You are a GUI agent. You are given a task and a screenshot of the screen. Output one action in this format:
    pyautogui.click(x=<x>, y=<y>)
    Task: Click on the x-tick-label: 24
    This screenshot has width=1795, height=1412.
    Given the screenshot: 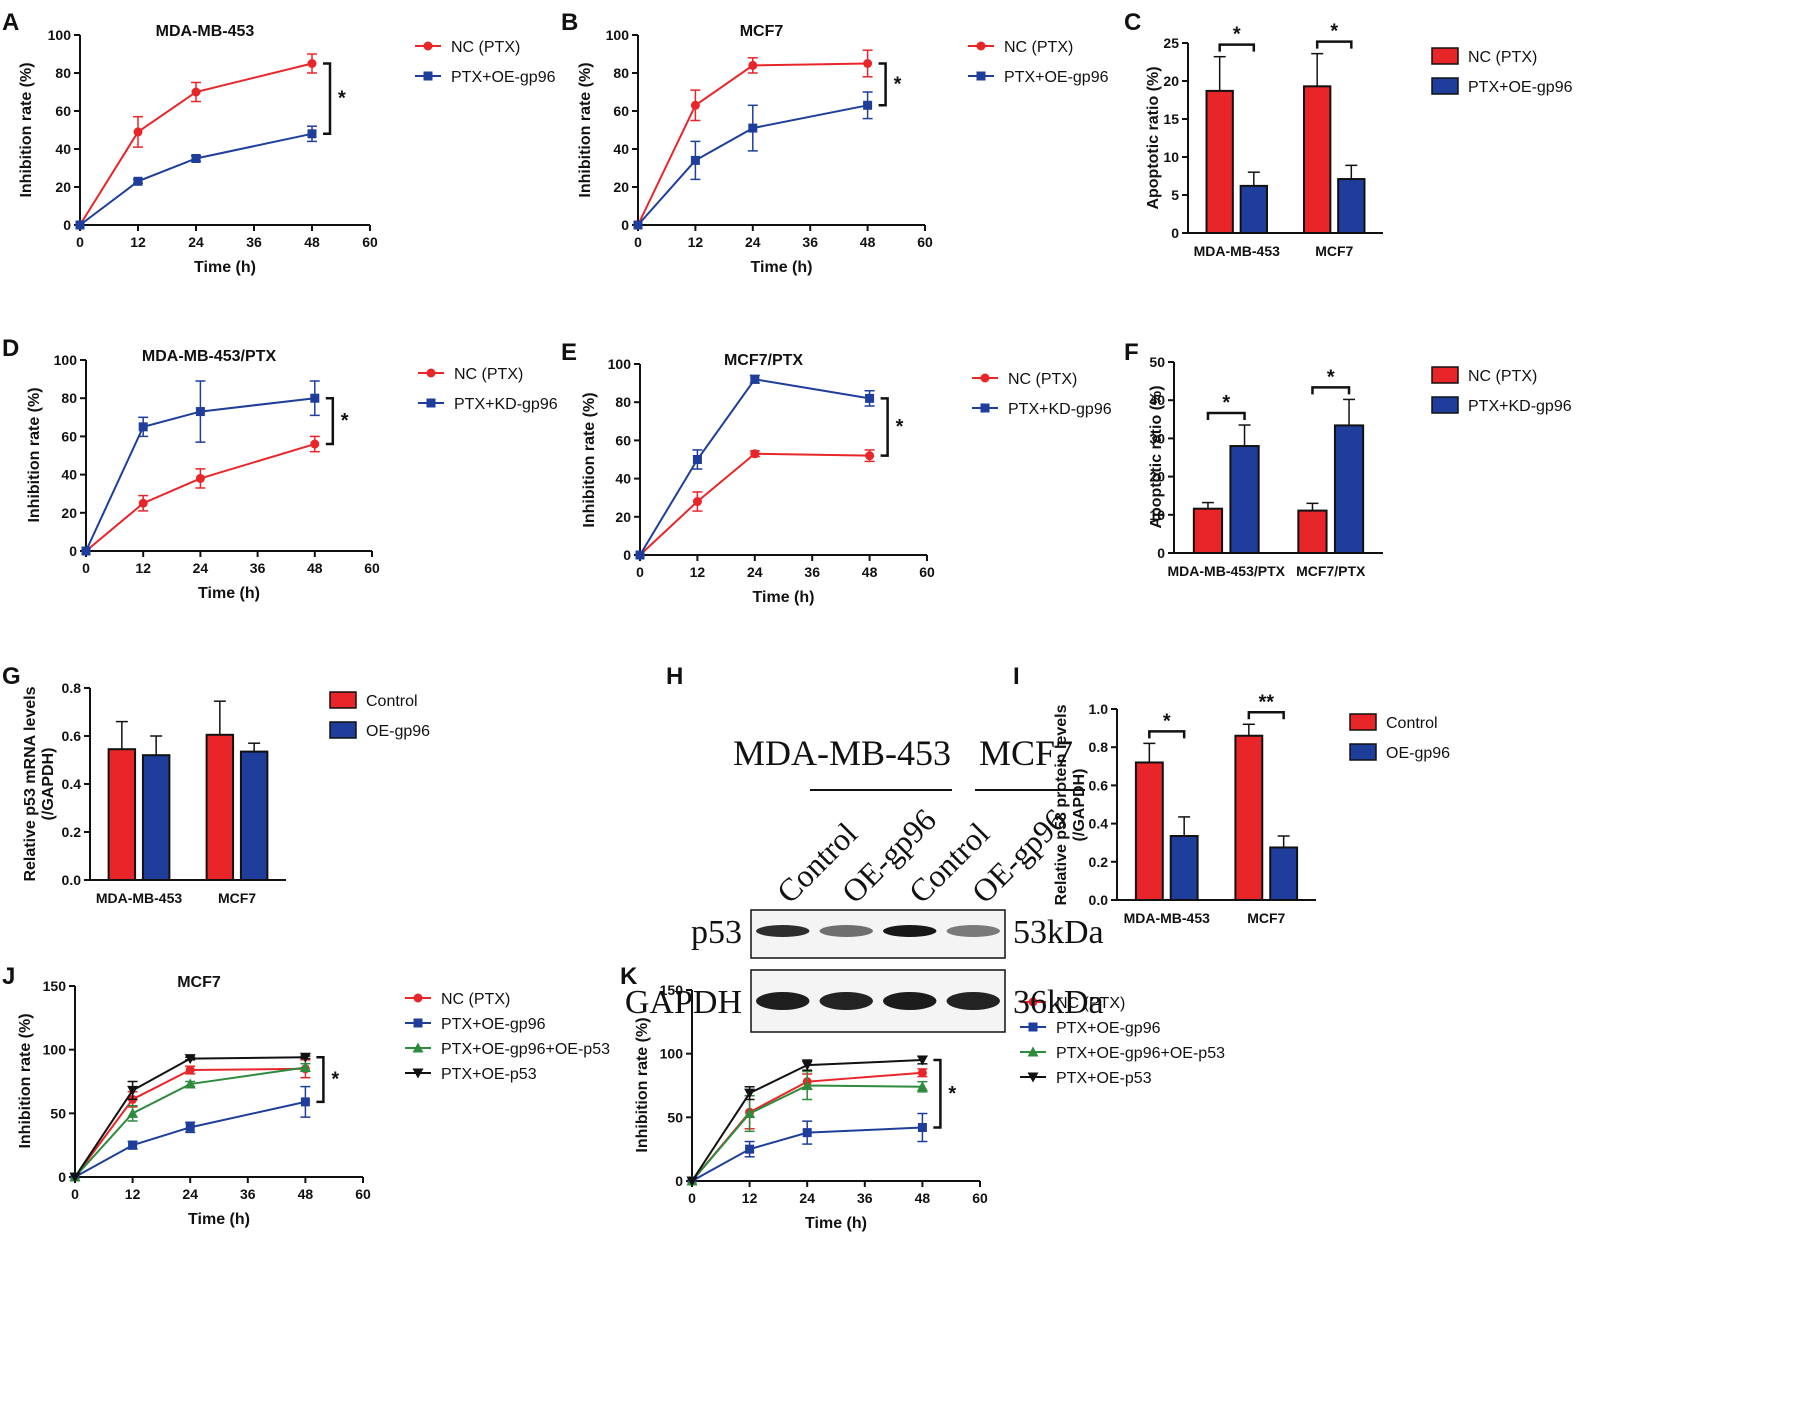 What is the action you would take?
    pyautogui.click(x=196, y=242)
    